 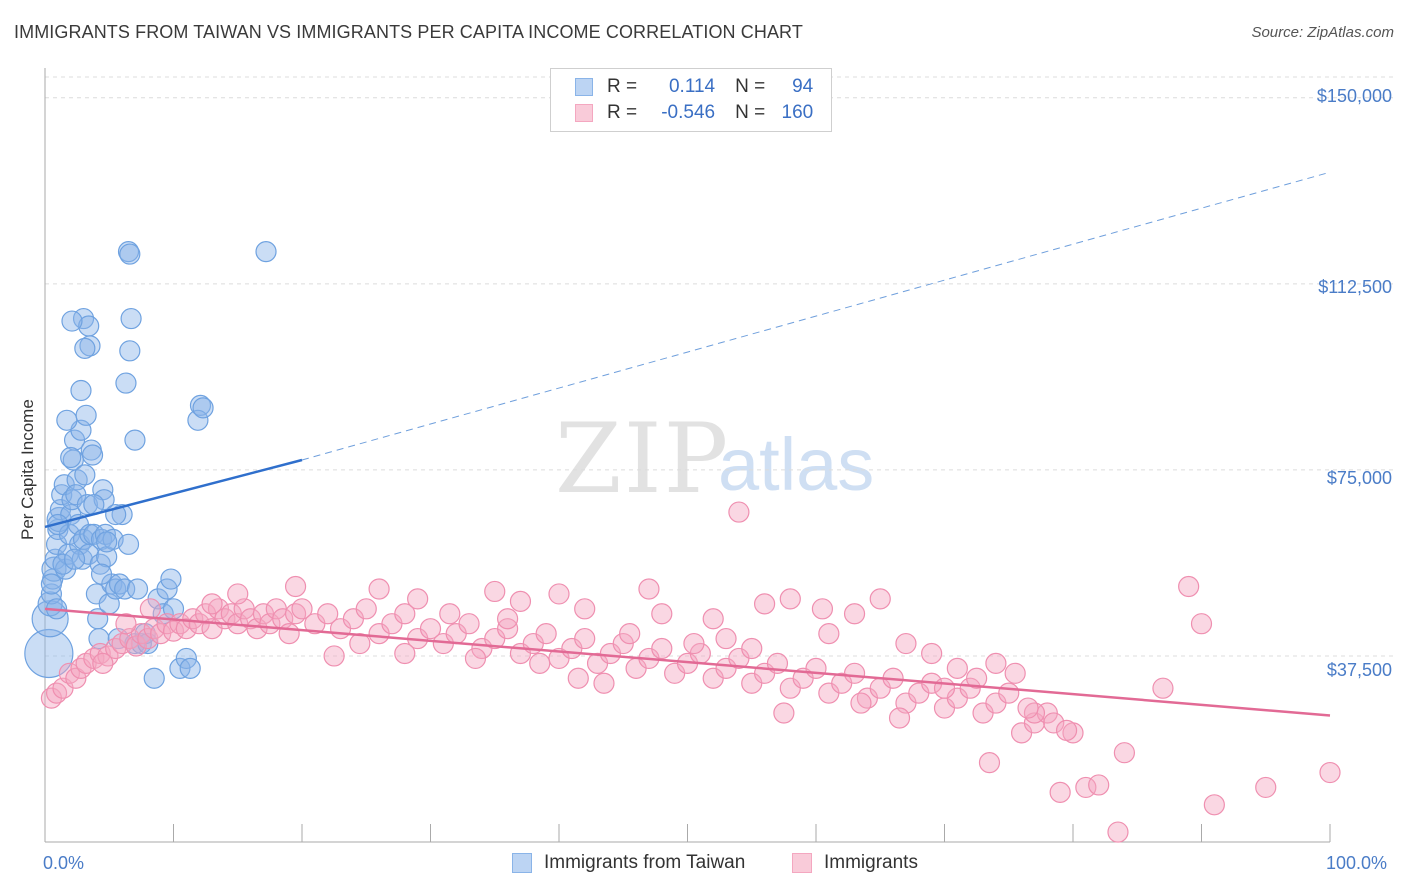 I want to click on trendline-taiwan, so click(x=173, y=493).